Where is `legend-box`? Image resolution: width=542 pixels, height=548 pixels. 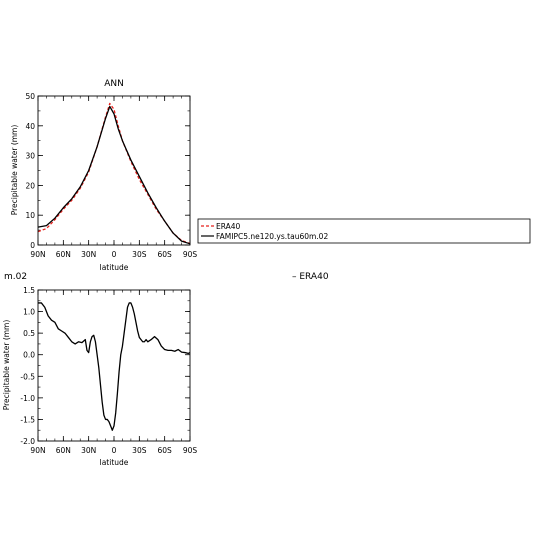 legend-box is located at coordinates (364, 231).